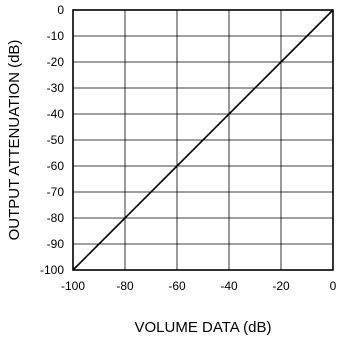 The width and height of the screenshot is (339, 342). What do you see at coordinates (56, 88) in the screenshot?
I see `y-tick-label: -30` at bounding box center [56, 88].